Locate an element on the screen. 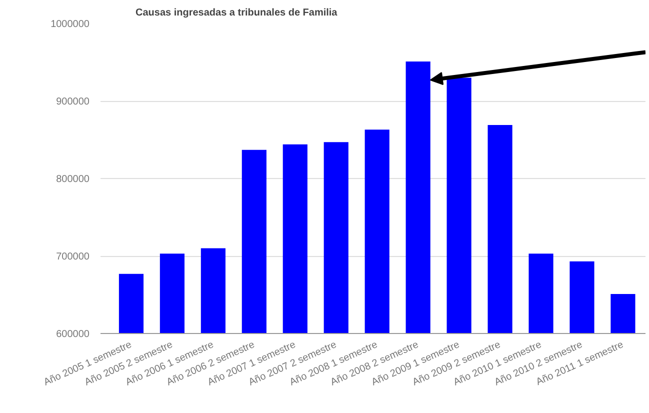 The height and width of the screenshot is (413, 649). y-tick-label: 800000 is located at coordinates (73, 179).